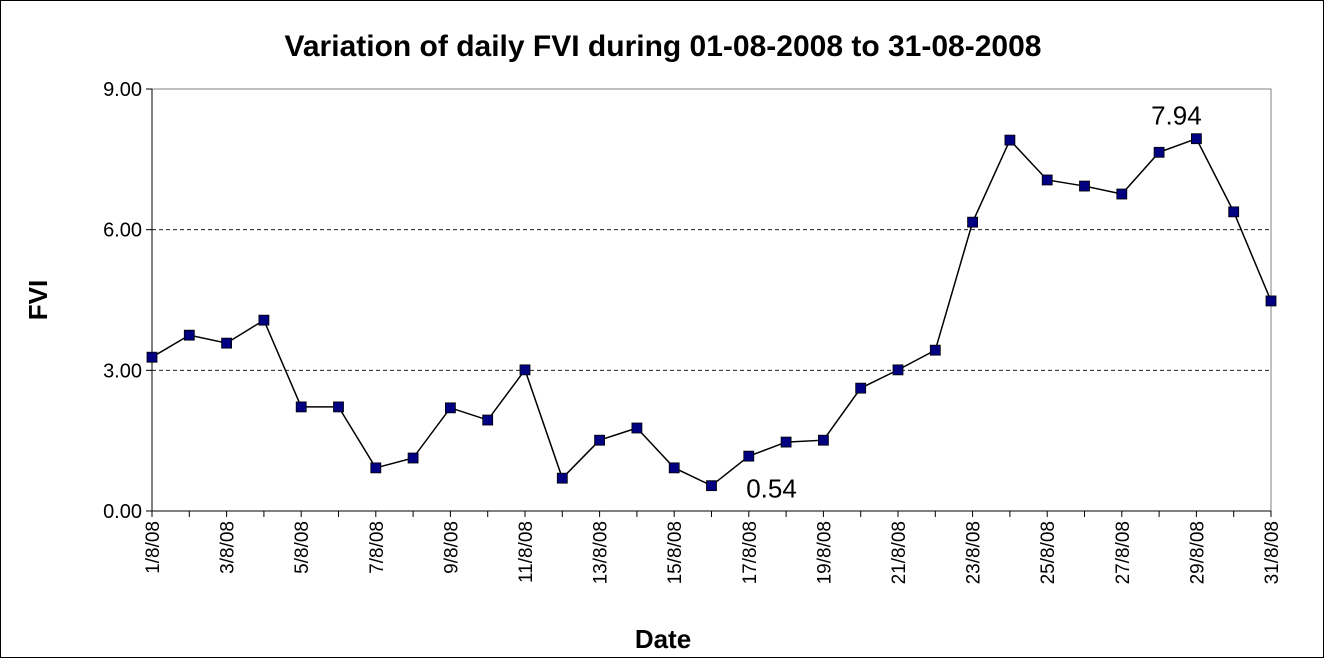  I want to click on x-tick-label: 11/8/08, so click(526, 552).